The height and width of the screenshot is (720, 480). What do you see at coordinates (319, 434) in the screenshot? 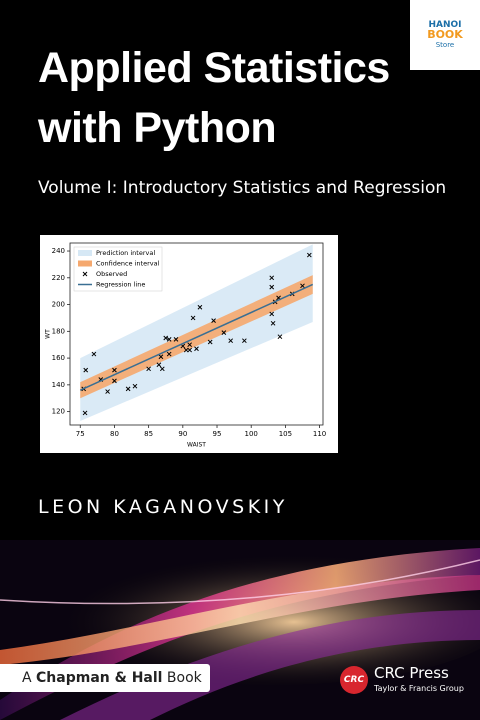
I see `x-tick-label: 110` at bounding box center [319, 434].